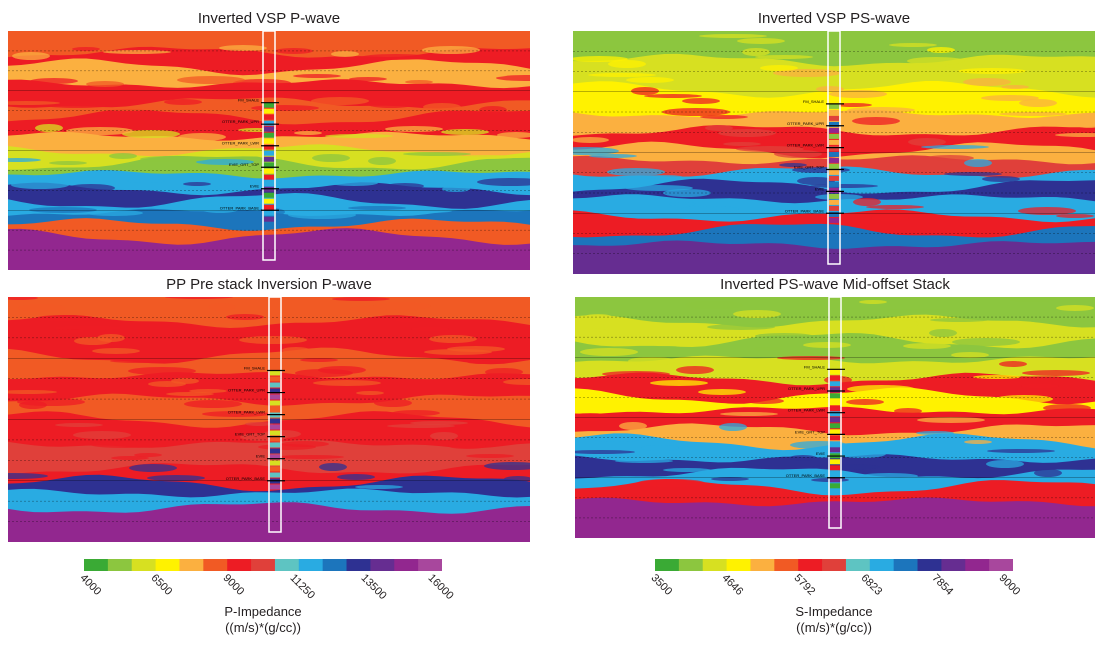  What do you see at coordinates (824, 367) in the screenshot?
I see `formation-top: FM_SHALE` at bounding box center [824, 367].